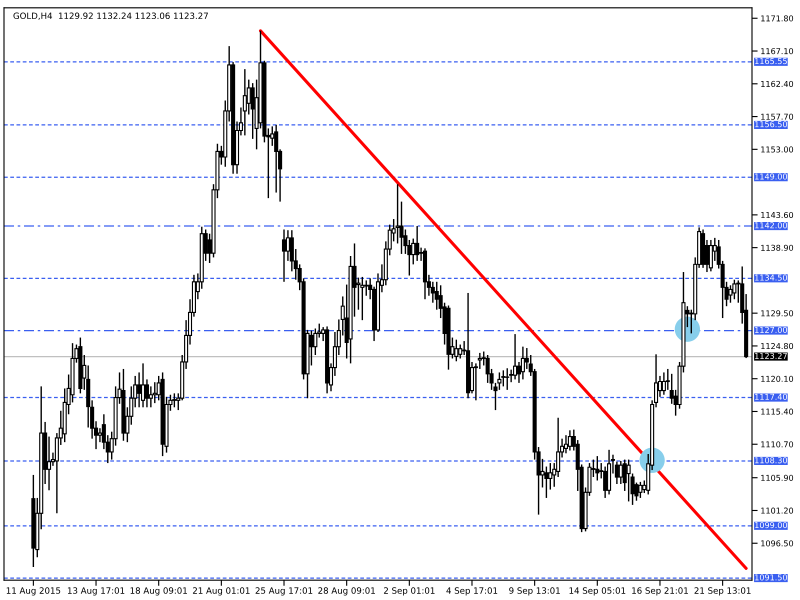 Image resolution: width=800 pixels, height=600 pixels. I want to click on y-tick-label: 1157.70, so click(777, 117).